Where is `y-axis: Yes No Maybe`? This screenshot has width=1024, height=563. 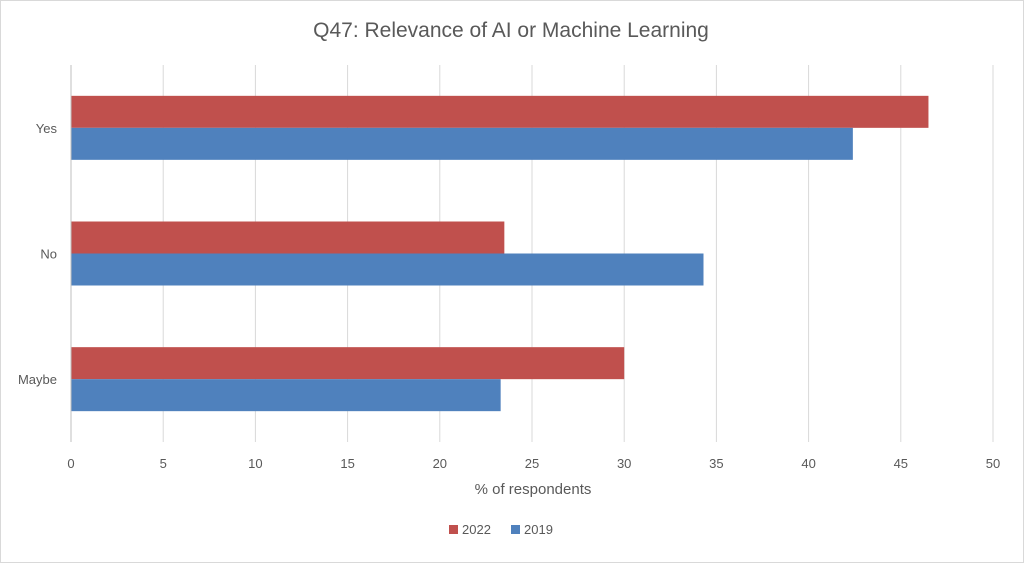 y-axis: Yes No Maybe is located at coordinates (45, 253).